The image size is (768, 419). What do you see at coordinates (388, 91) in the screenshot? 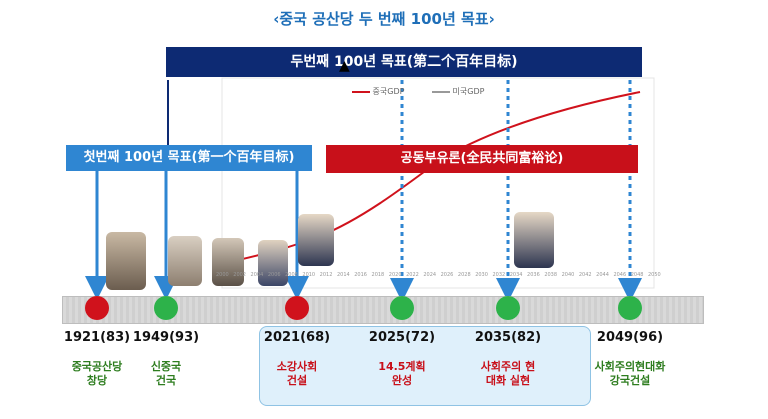
I see `legend-china-label: 중국GDP` at bounding box center [388, 91].